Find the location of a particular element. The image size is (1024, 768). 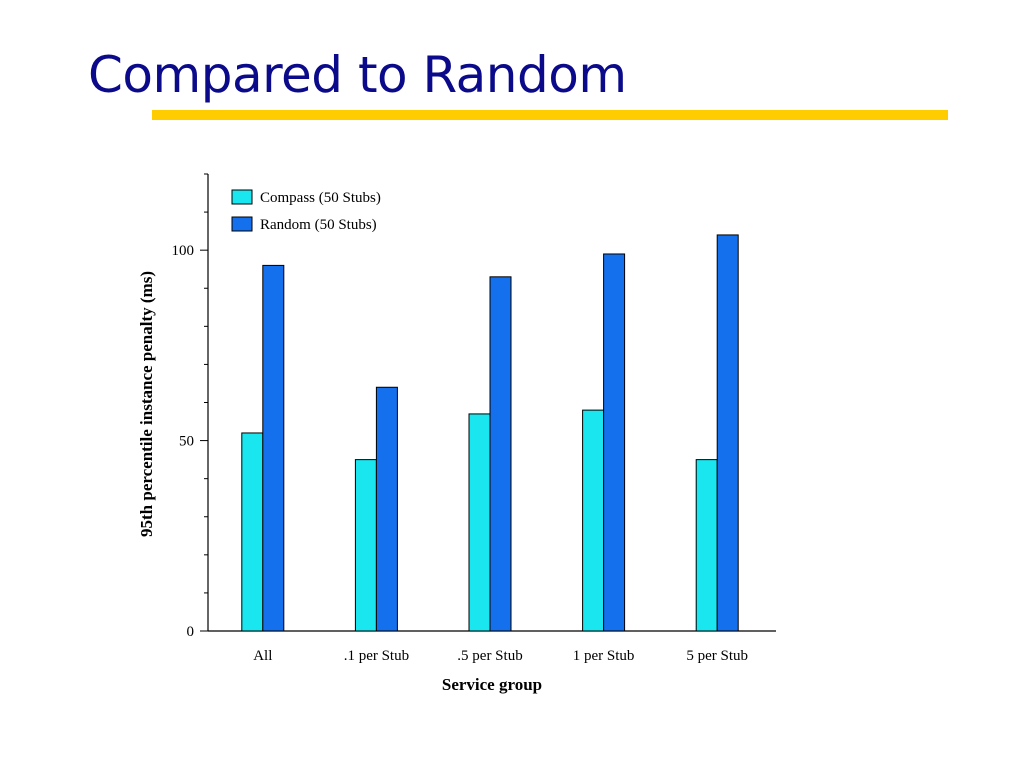

y-axis-label: 95th percentile instance penalty (ms) is located at coordinates (146, 404).